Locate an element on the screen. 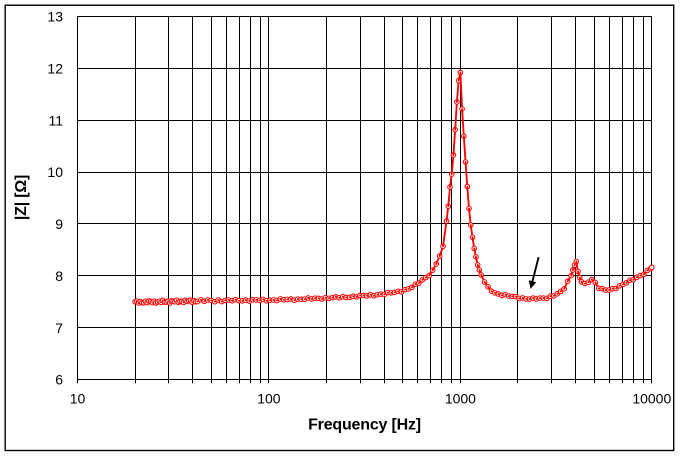 Image resolution: width=680 pixels, height=456 pixels. svg-text: 100 is located at coordinates (269, 399).